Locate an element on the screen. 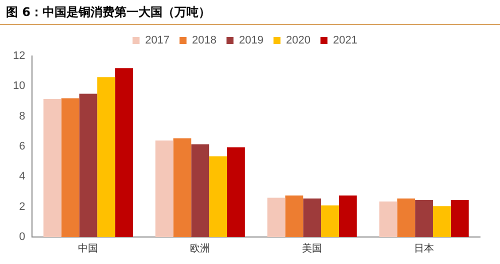  y-tick-label: 2 is located at coordinates (22, 206).